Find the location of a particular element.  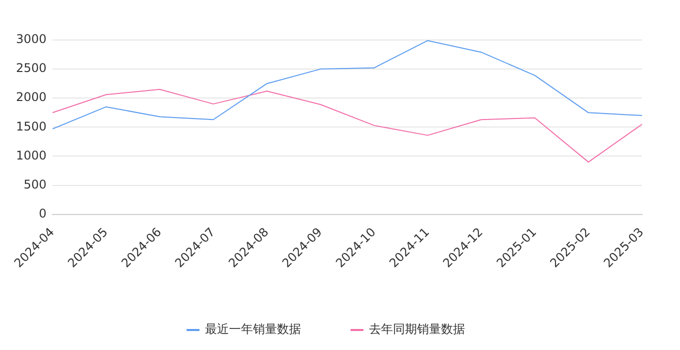

legend-label: 去年同期销量数据 is located at coordinates (417, 329).